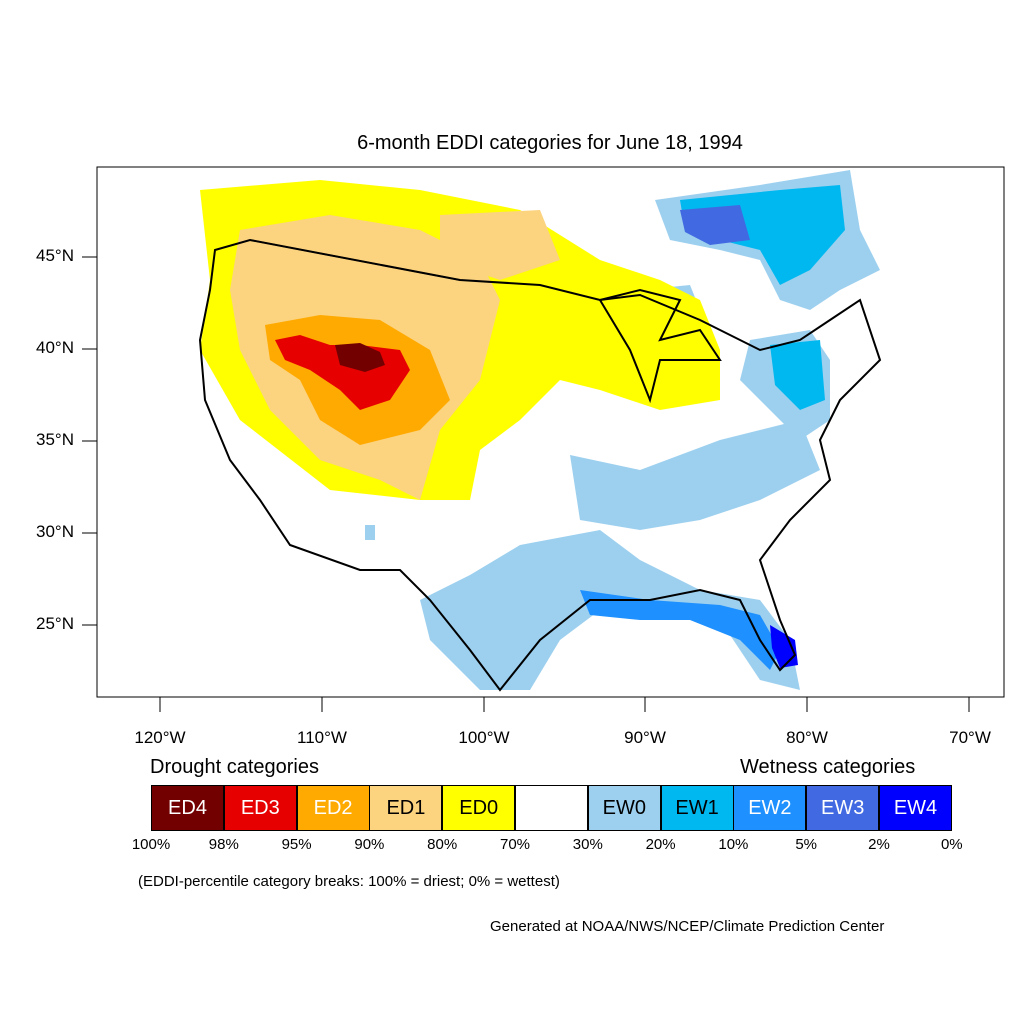 The height and width of the screenshot is (1024, 1024). I want to click on legend-break-label: 2%, so click(879, 844).